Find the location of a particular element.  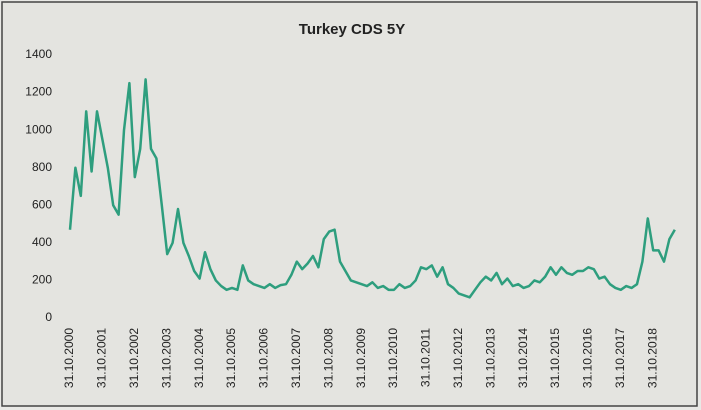

y-tick-label: 200 is located at coordinates (42, 280).